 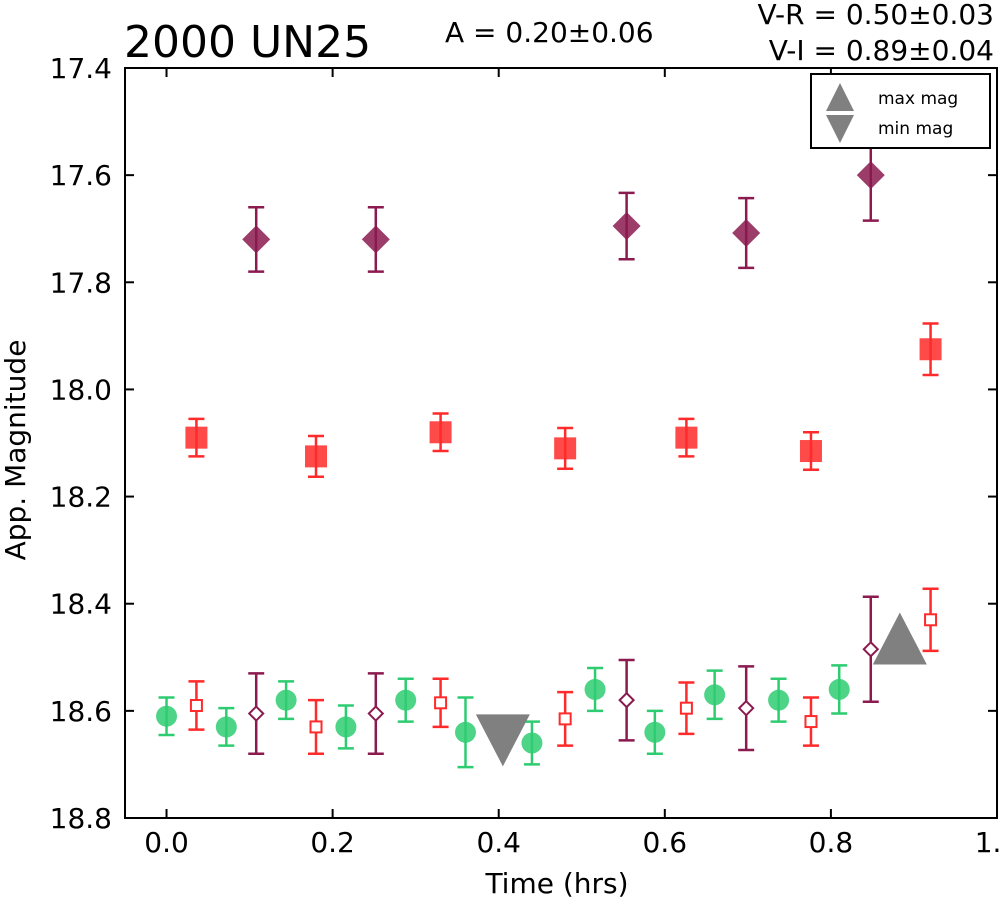 I want to click on max-mag-marker, so click(x=899, y=638).